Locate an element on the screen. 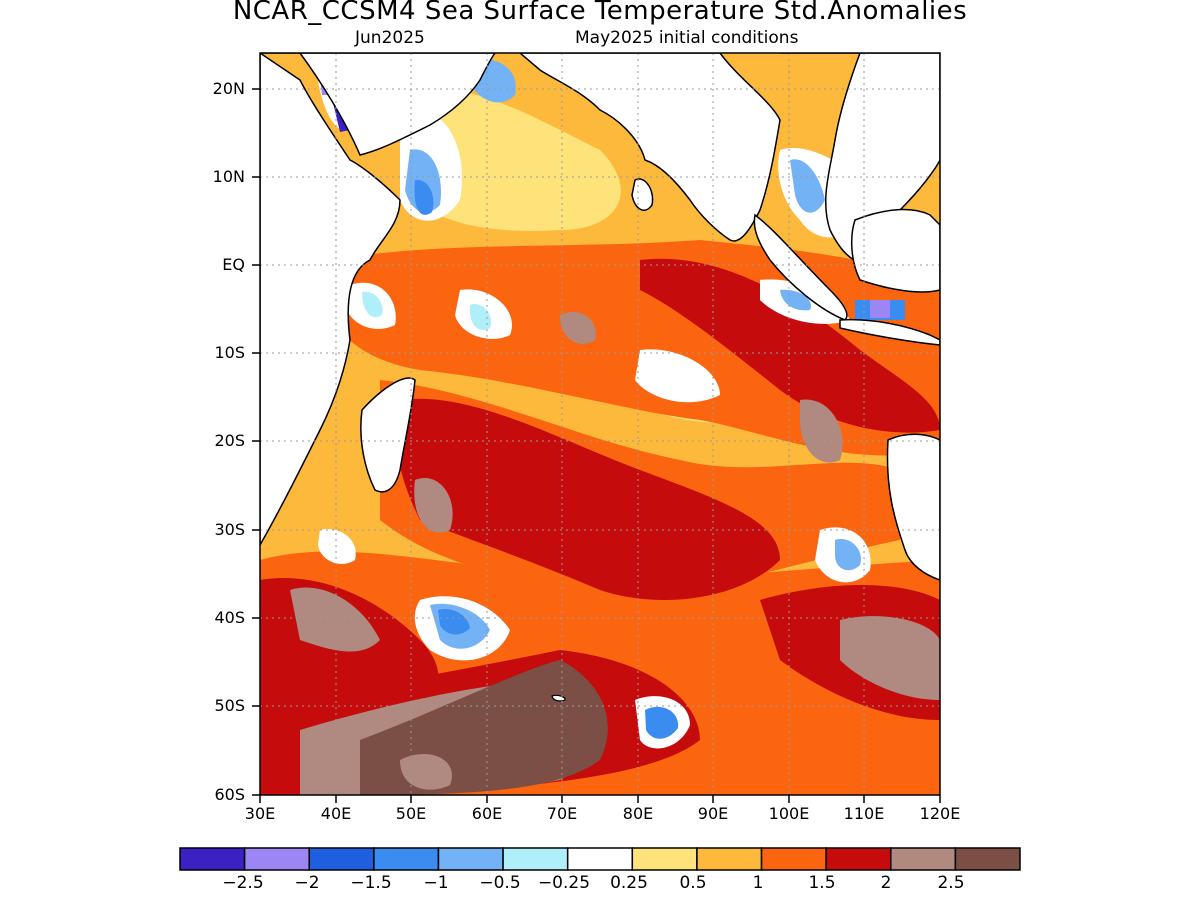 This screenshot has width=1200, height=900. lat-label: 30S is located at coordinates (229, 529).